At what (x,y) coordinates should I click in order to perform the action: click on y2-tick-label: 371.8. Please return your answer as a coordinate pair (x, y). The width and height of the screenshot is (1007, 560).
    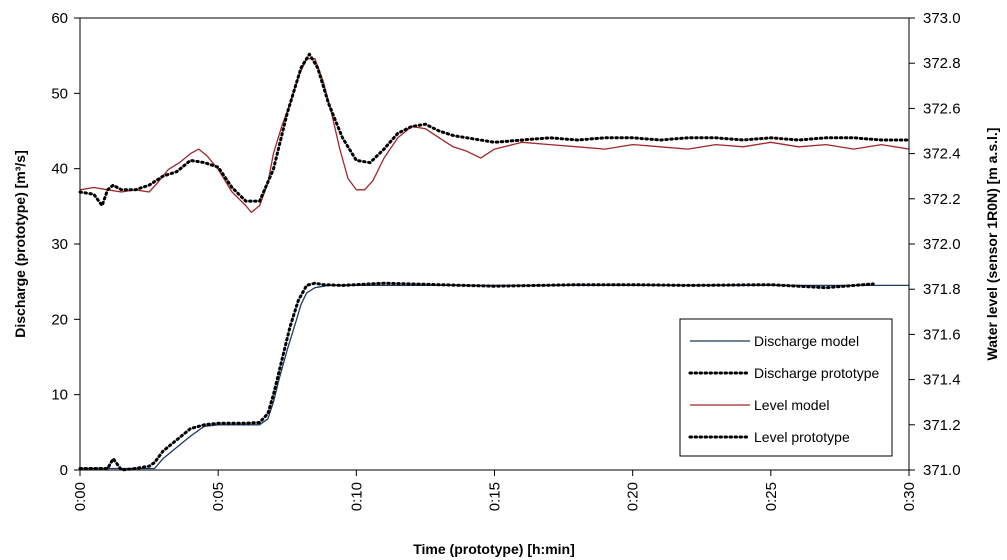
    Looking at the image, I should click on (942, 289).